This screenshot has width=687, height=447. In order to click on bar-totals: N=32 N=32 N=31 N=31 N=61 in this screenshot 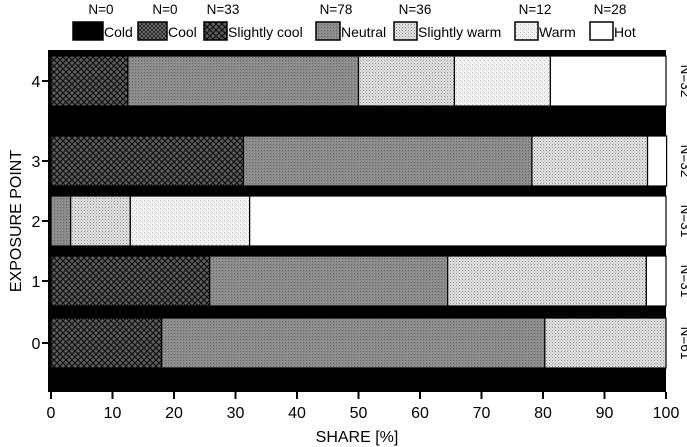, I will do `click(682, 212)`.